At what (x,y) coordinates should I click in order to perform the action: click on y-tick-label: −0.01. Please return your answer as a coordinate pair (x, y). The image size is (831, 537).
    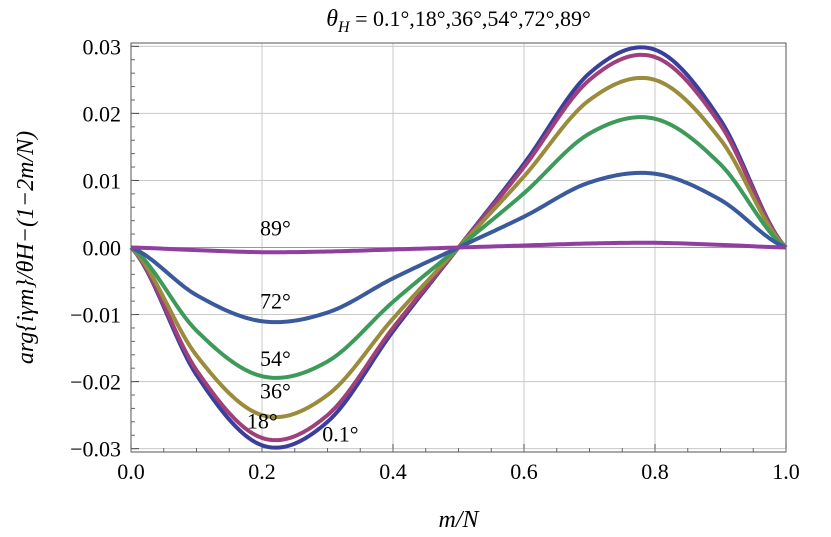
    Looking at the image, I should click on (95, 315).